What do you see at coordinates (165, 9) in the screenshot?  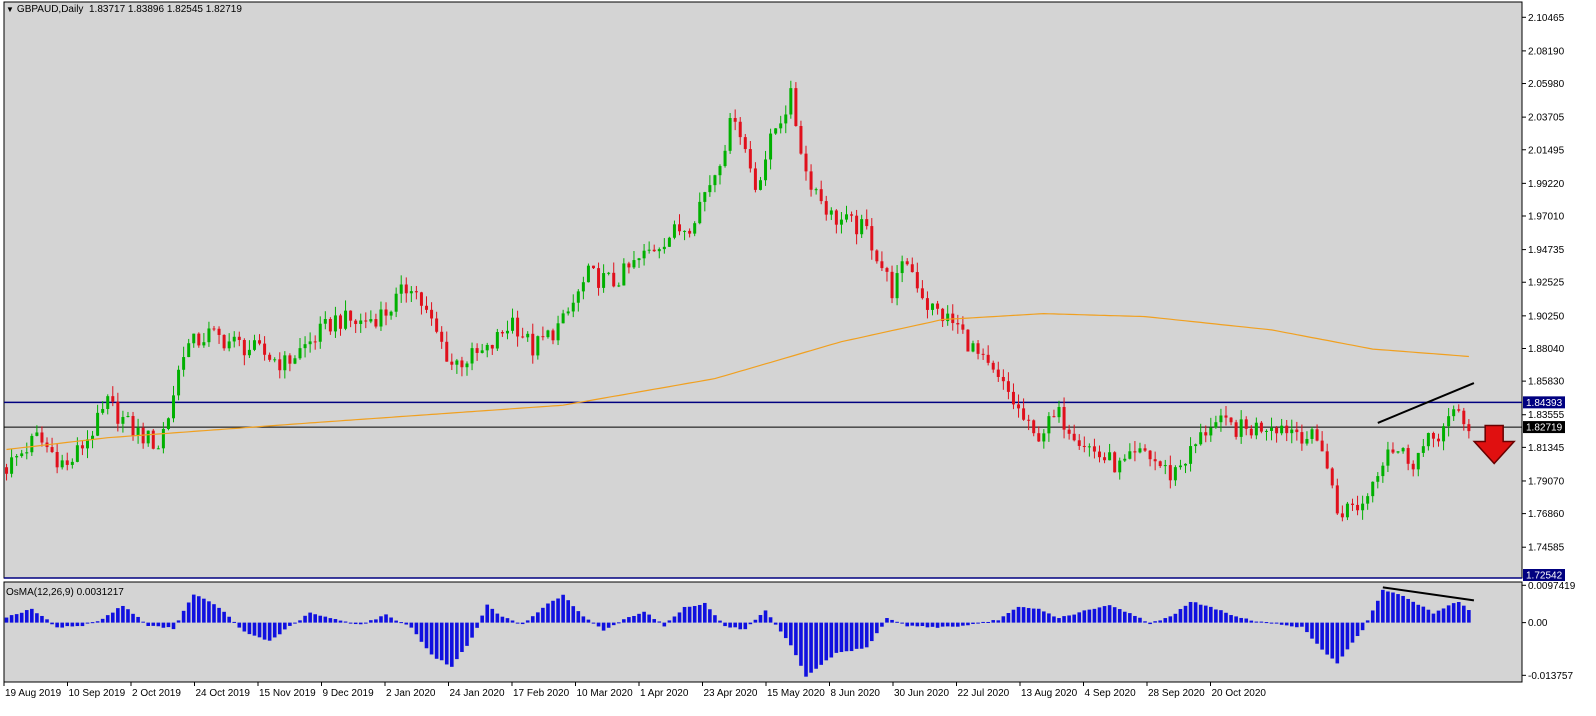 I see `ohlc-values: 1.83717 1.83896 1.82545 1.82719` at bounding box center [165, 9].